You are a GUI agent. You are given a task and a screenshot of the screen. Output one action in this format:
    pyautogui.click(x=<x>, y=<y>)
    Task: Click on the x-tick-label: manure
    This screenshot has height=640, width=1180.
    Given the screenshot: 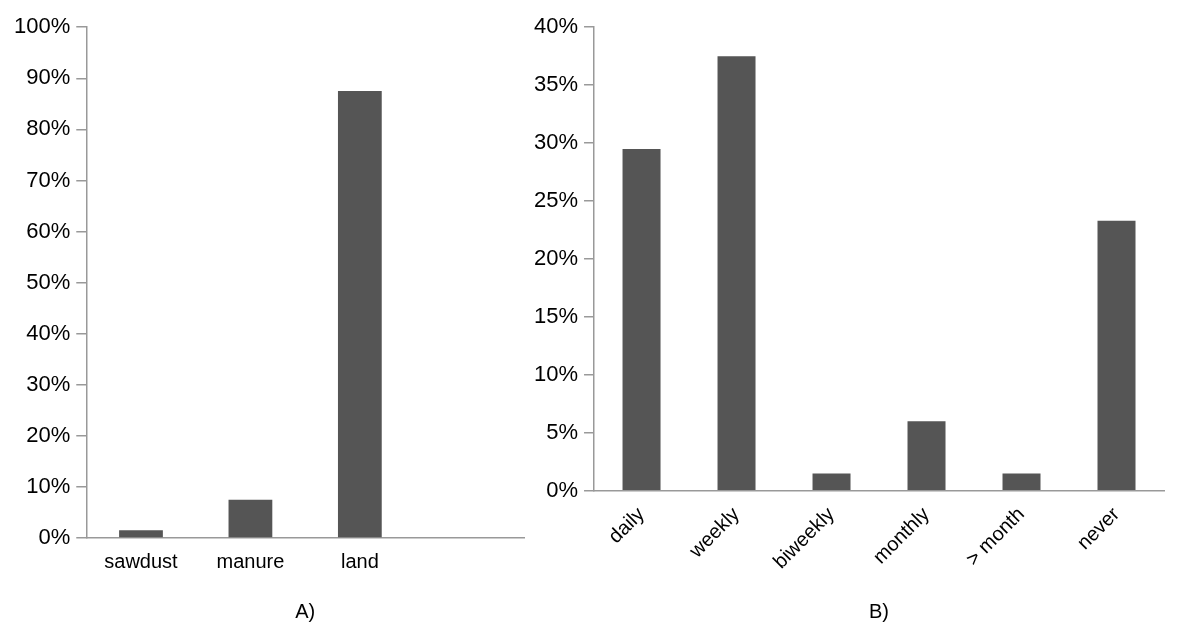 What is the action you would take?
    pyautogui.click(x=250, y=560)
    